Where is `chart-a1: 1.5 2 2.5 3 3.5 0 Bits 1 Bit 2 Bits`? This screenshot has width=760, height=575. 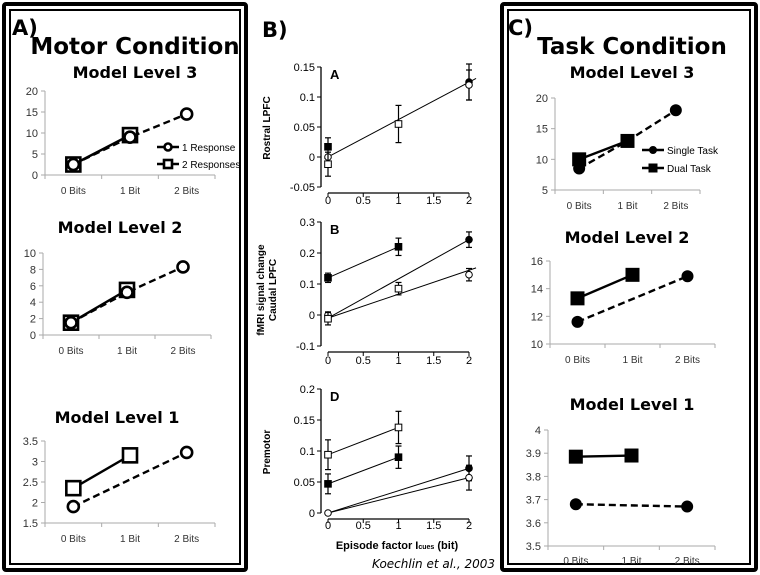 chart-a1: 1.5 2 2.5 3 3.5 0 Bits 1 Bit 2 Bits is located at coordinates (119, 490).